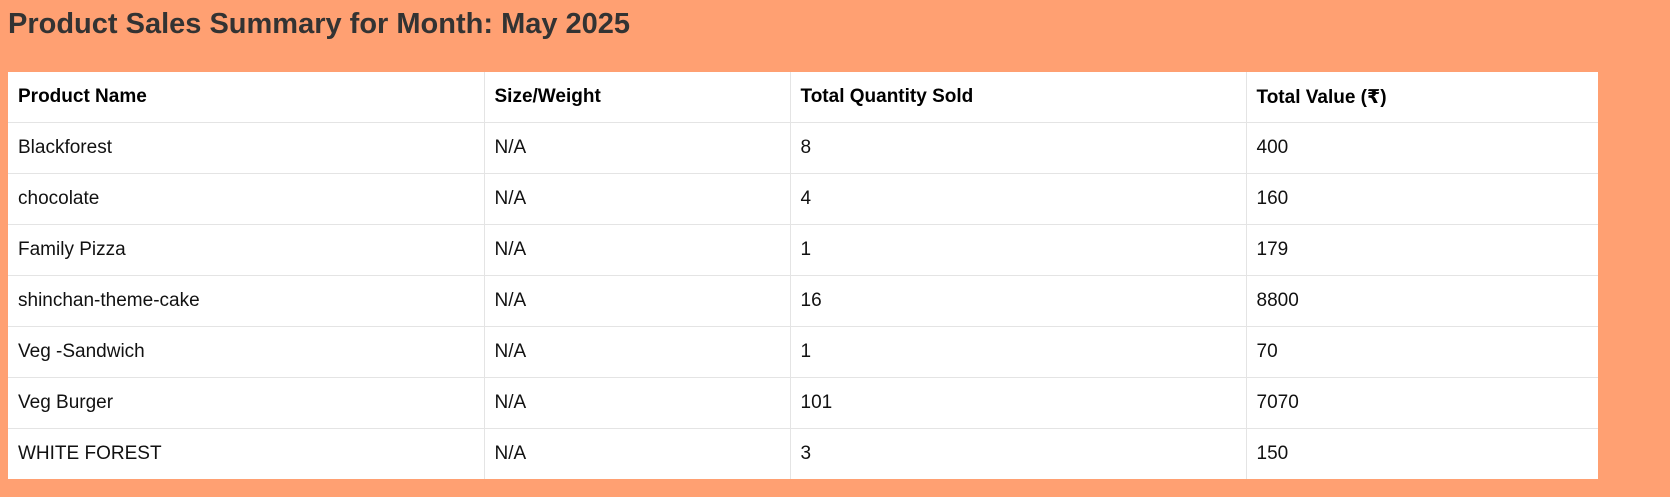 Image resolution: width=1670 pixels, height=497 pixels. What do you see at coordinates (1018, 148) in the screenshot?
I see `cell-total-quantity: 8` at bounding box center [1018, 148].